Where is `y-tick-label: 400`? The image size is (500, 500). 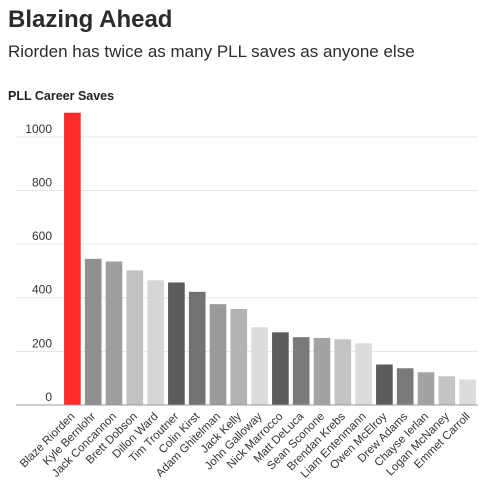
y-tick-label: 400 is located at coordinates (42, 290).